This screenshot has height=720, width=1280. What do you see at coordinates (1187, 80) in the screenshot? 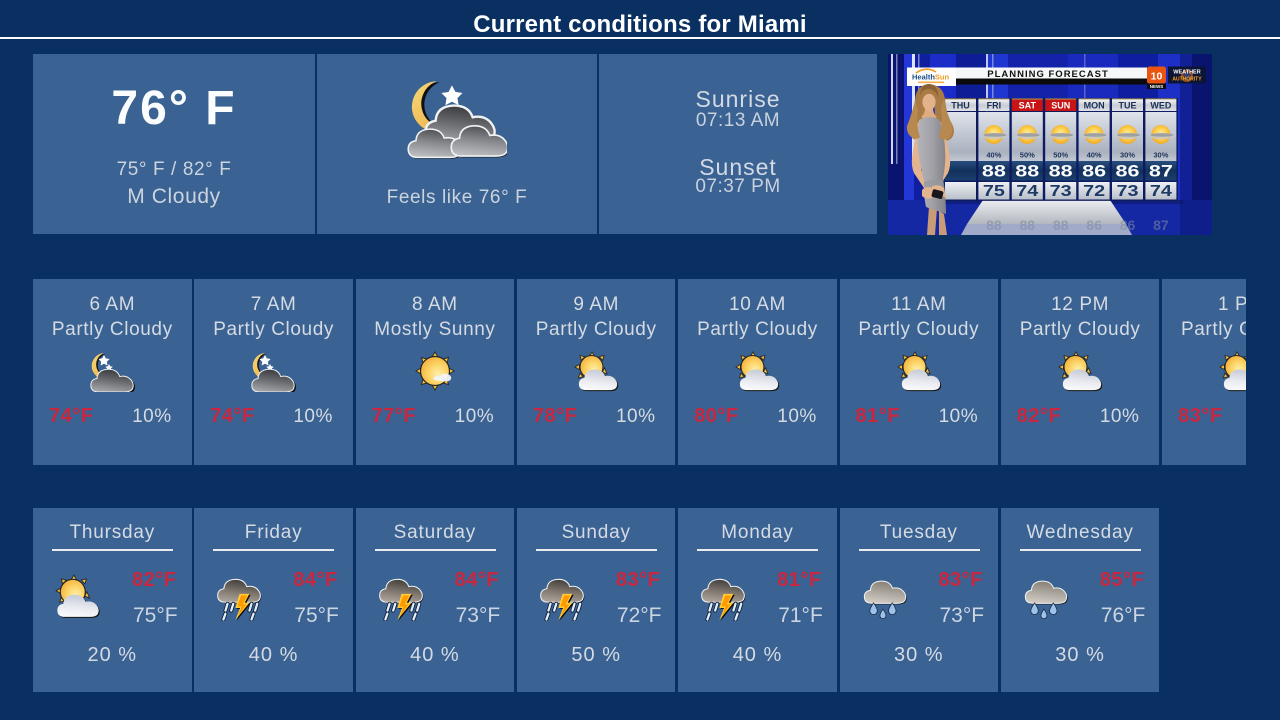
I see `svg-text: AUTHORITY` at bounding box center [1187, 80].